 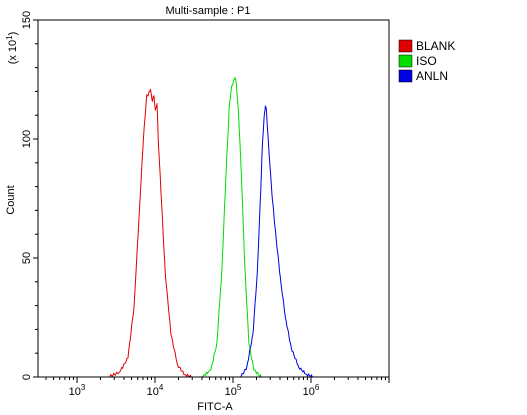 What do you see at coordinates (405, 46) in the screenshot?
I see `legend-swatch-blank` at bounding box center [405, 46].